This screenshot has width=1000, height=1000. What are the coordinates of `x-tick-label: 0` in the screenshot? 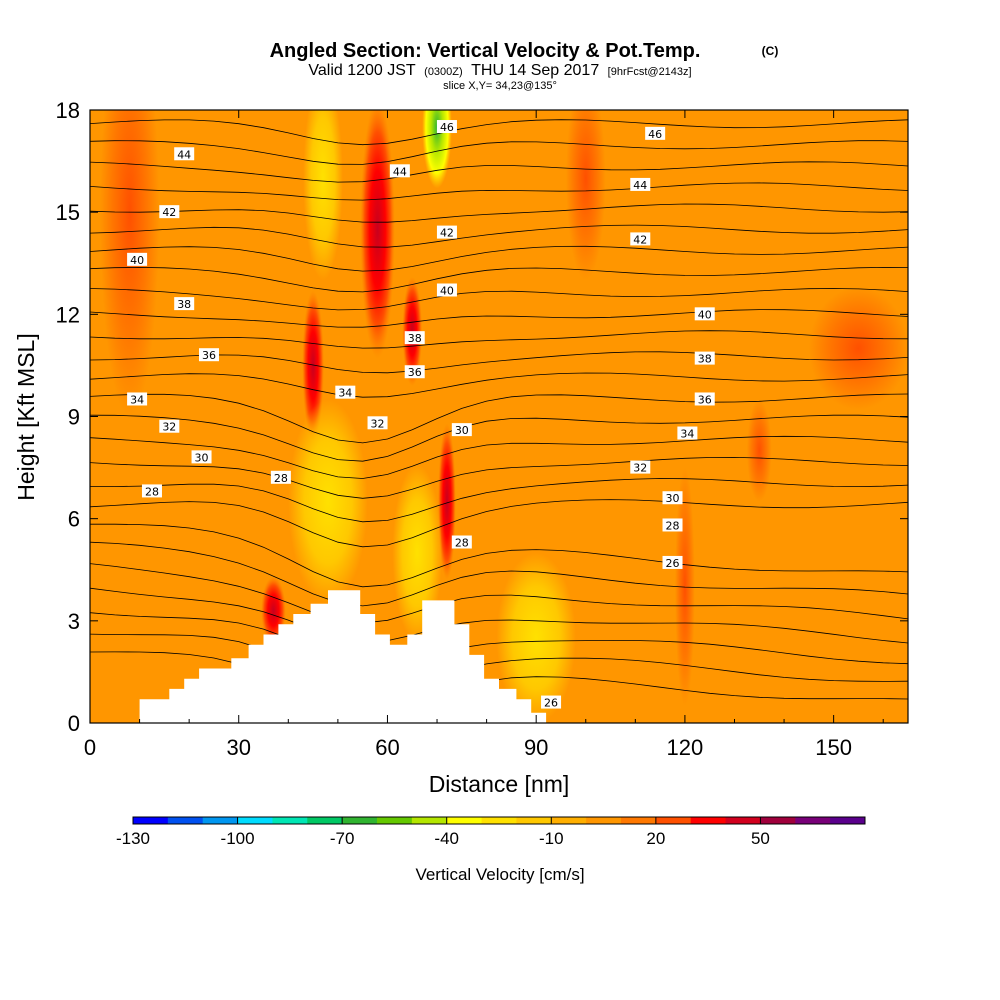 It's located at (90, 747).